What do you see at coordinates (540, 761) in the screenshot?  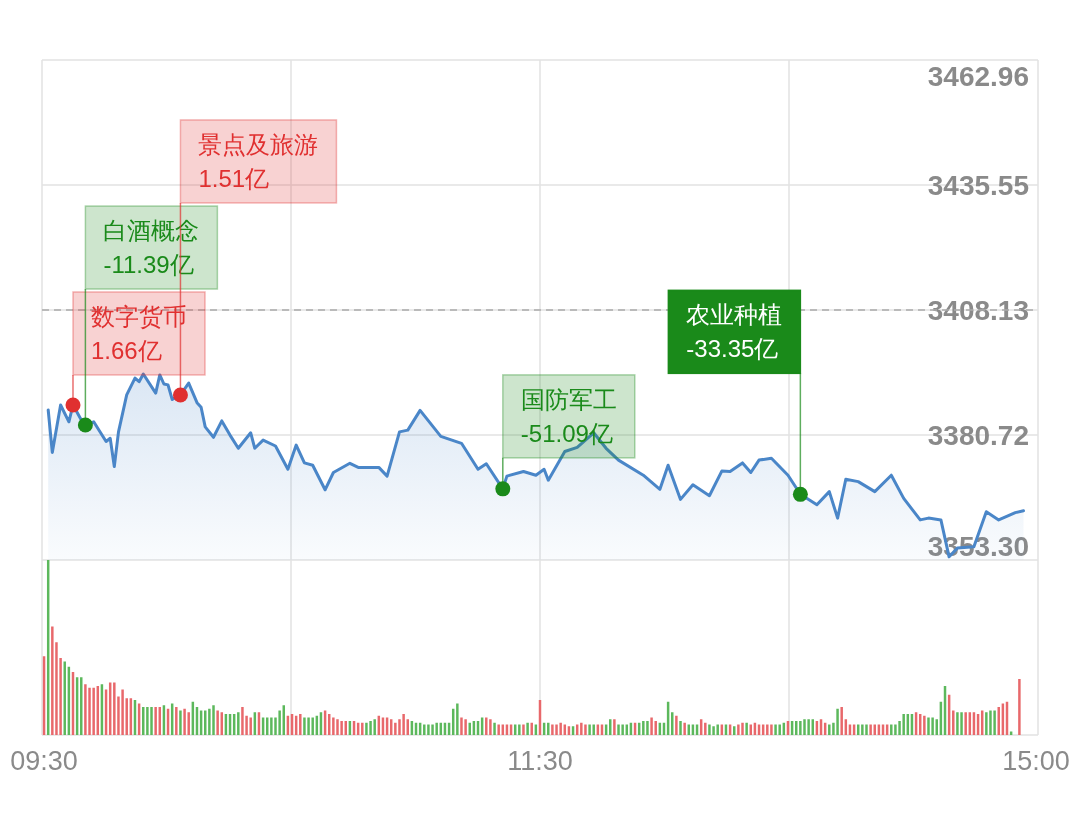 I see `x-tick-label: 11:30` at bounding box center [540, 761].